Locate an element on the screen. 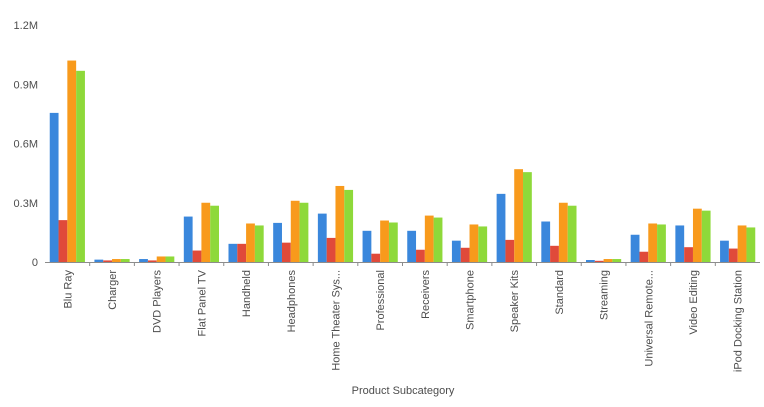 This screenshot has height=407, width=764. x-tick-label: Flat Panel TV is located at coordinates (202, 302).